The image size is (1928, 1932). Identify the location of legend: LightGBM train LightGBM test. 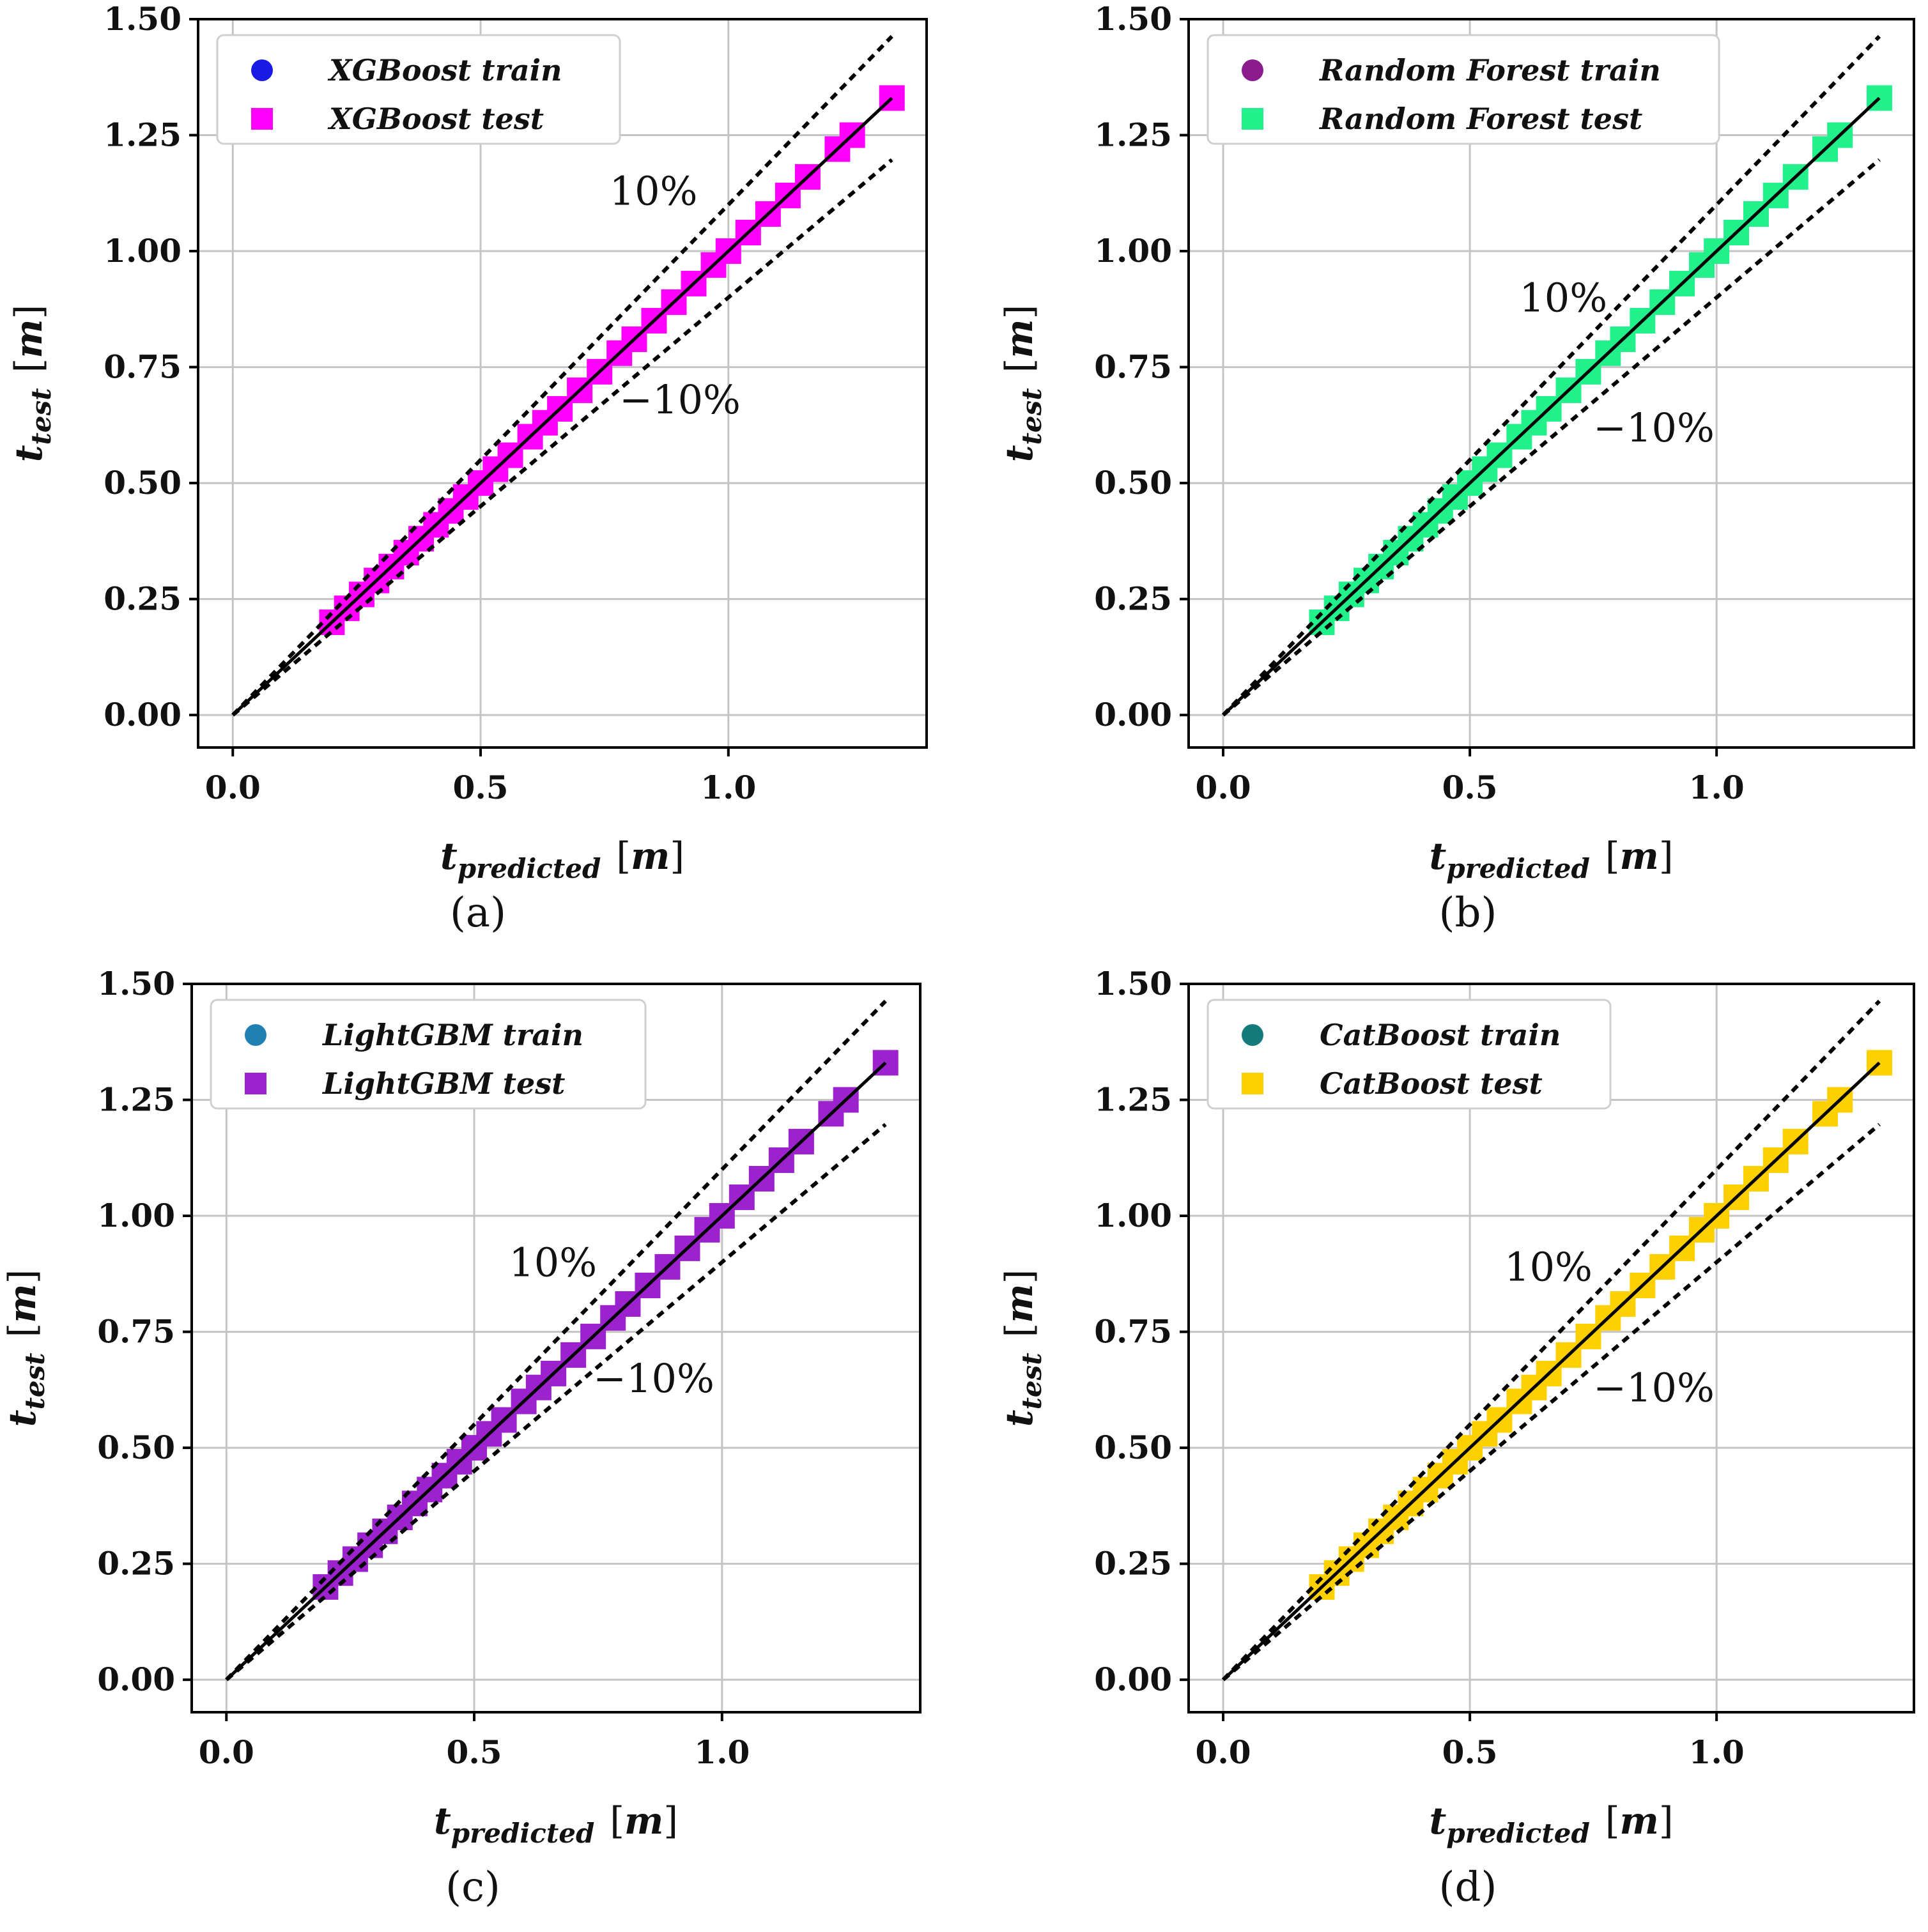
(428, 1054).